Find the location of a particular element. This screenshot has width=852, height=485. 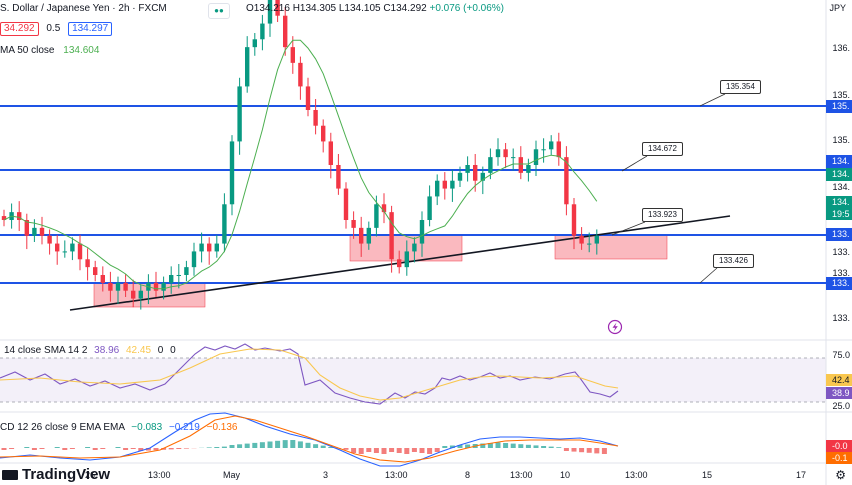

rsi-legend: 14 close SMA 14 2 38.96 42.45 0 0 is located at coordinates (90, 350).